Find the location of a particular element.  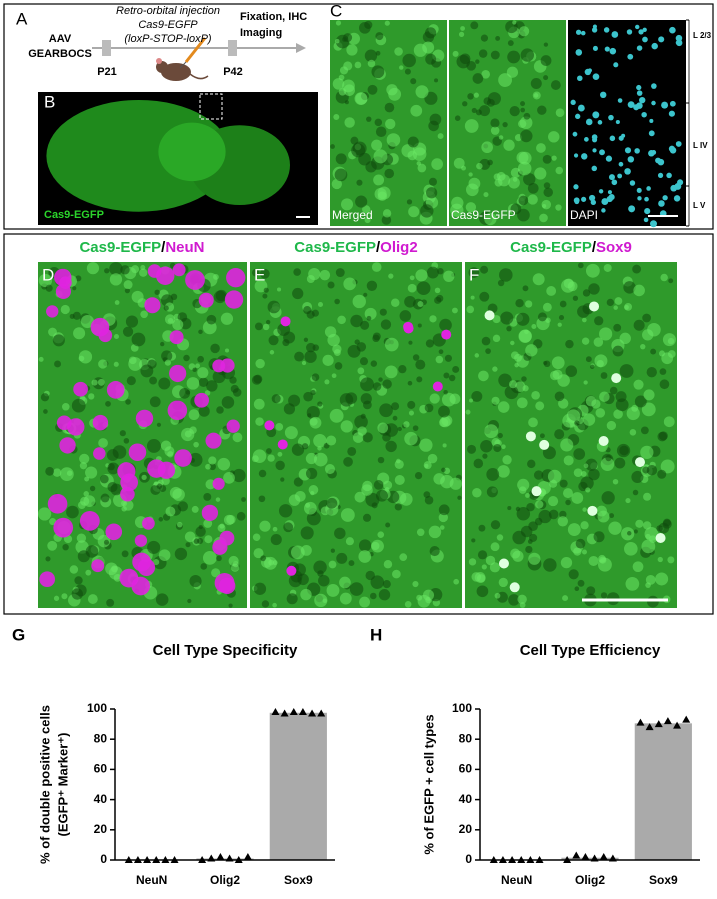

chart-title: Cell Type Efficiency is located at coordinates (590, 650).